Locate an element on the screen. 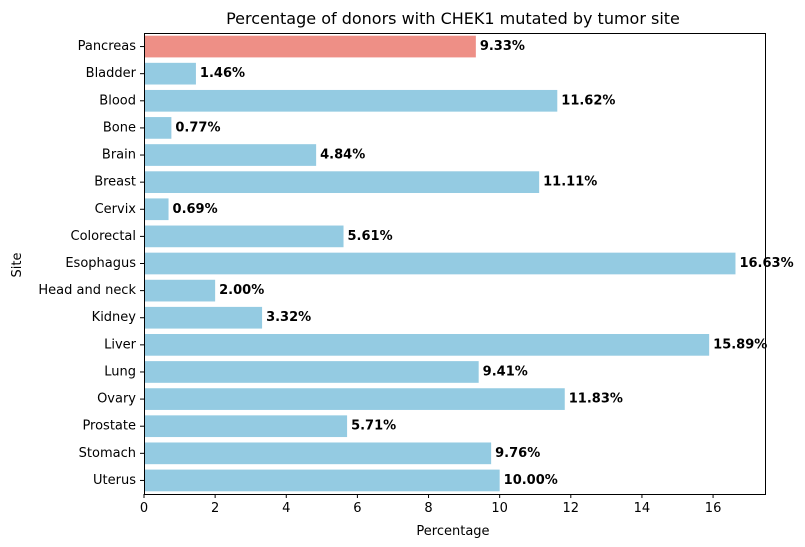  y-tick-label-colorectal: Colorectal is located at coordinates (103, 236).